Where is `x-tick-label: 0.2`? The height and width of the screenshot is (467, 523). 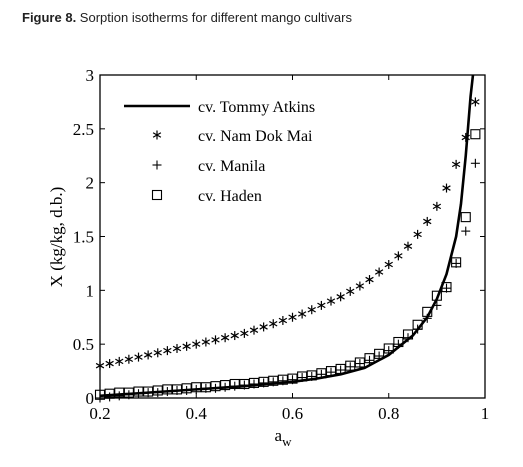
x-tick-label: 0.2 is located at coordinates (99, 413).